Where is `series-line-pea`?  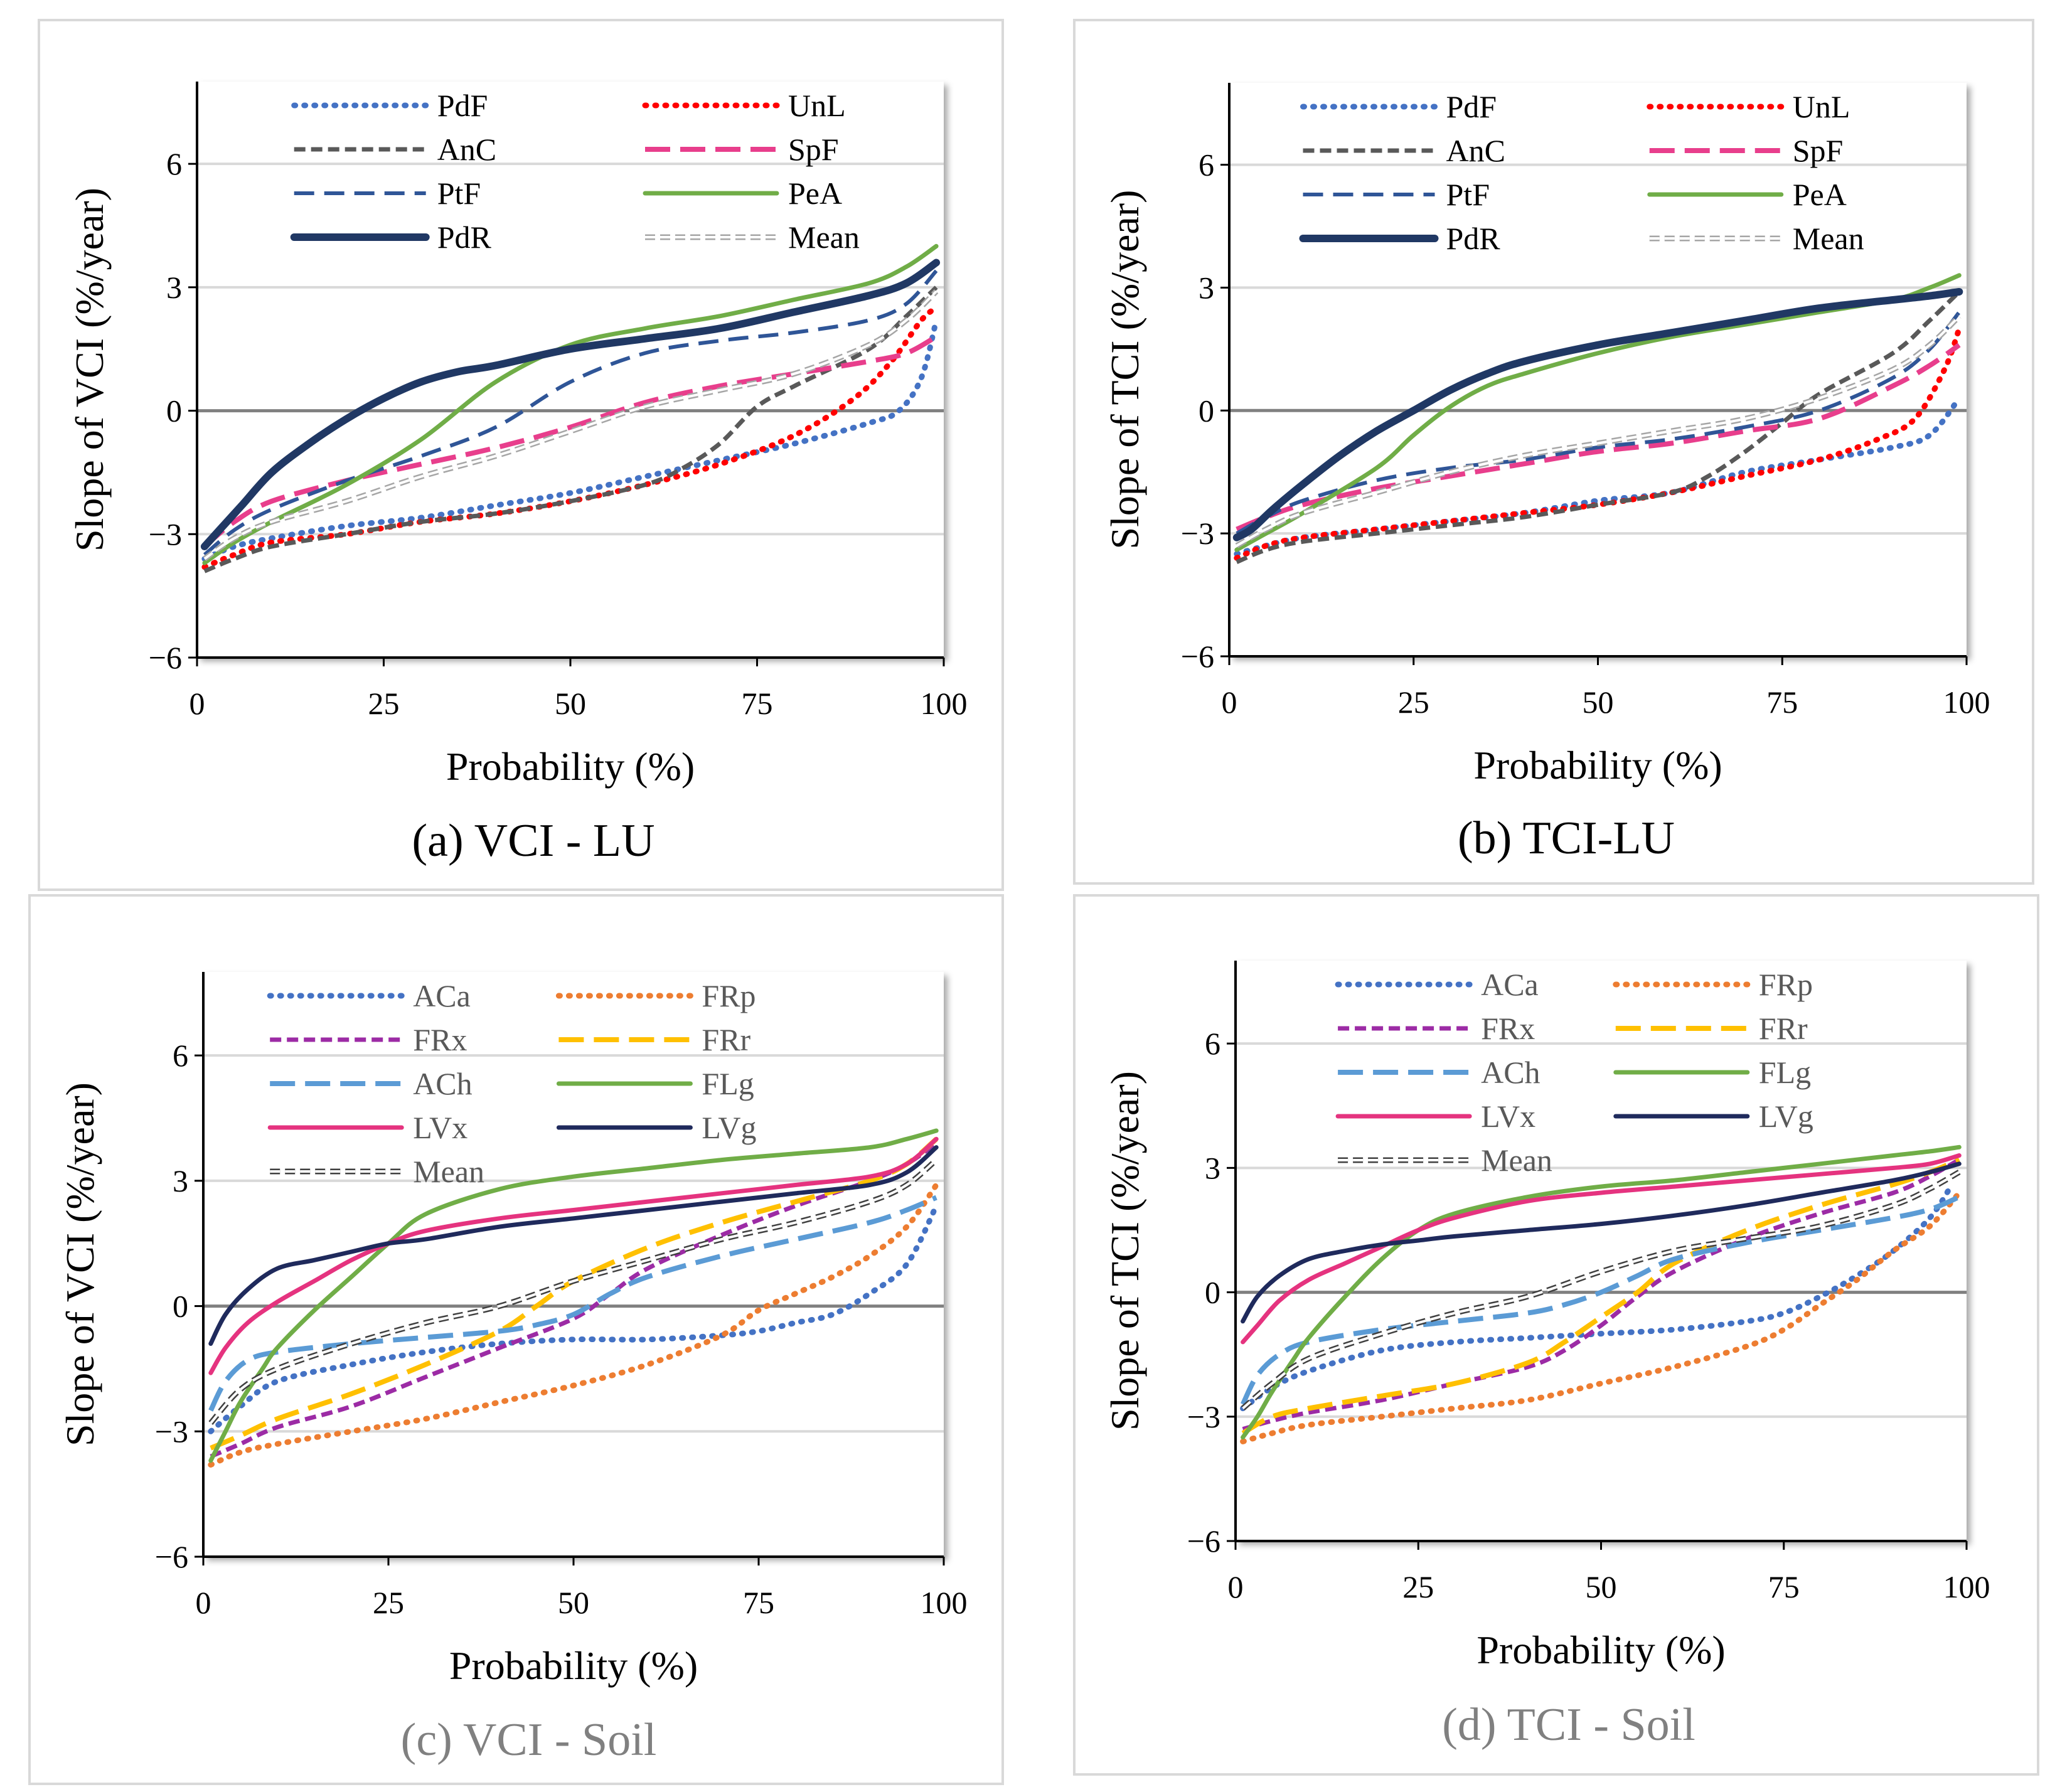 series-line-pea is located at coordinates (571, 404).